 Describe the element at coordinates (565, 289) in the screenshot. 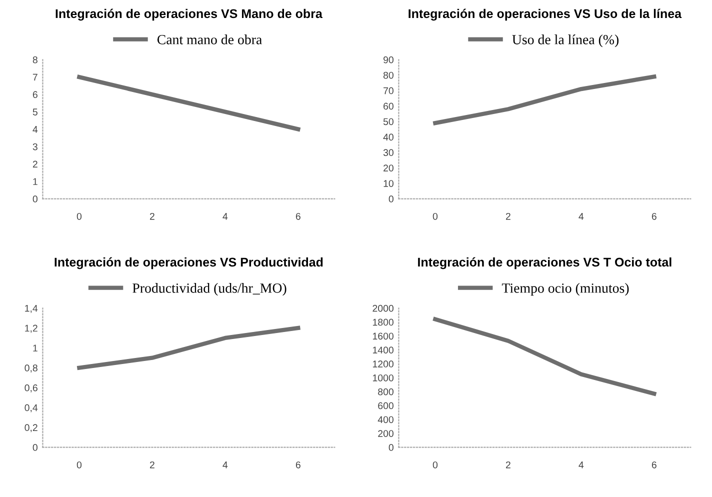

I see `legend-label: Tiempo ocio (minutos)` at that location.